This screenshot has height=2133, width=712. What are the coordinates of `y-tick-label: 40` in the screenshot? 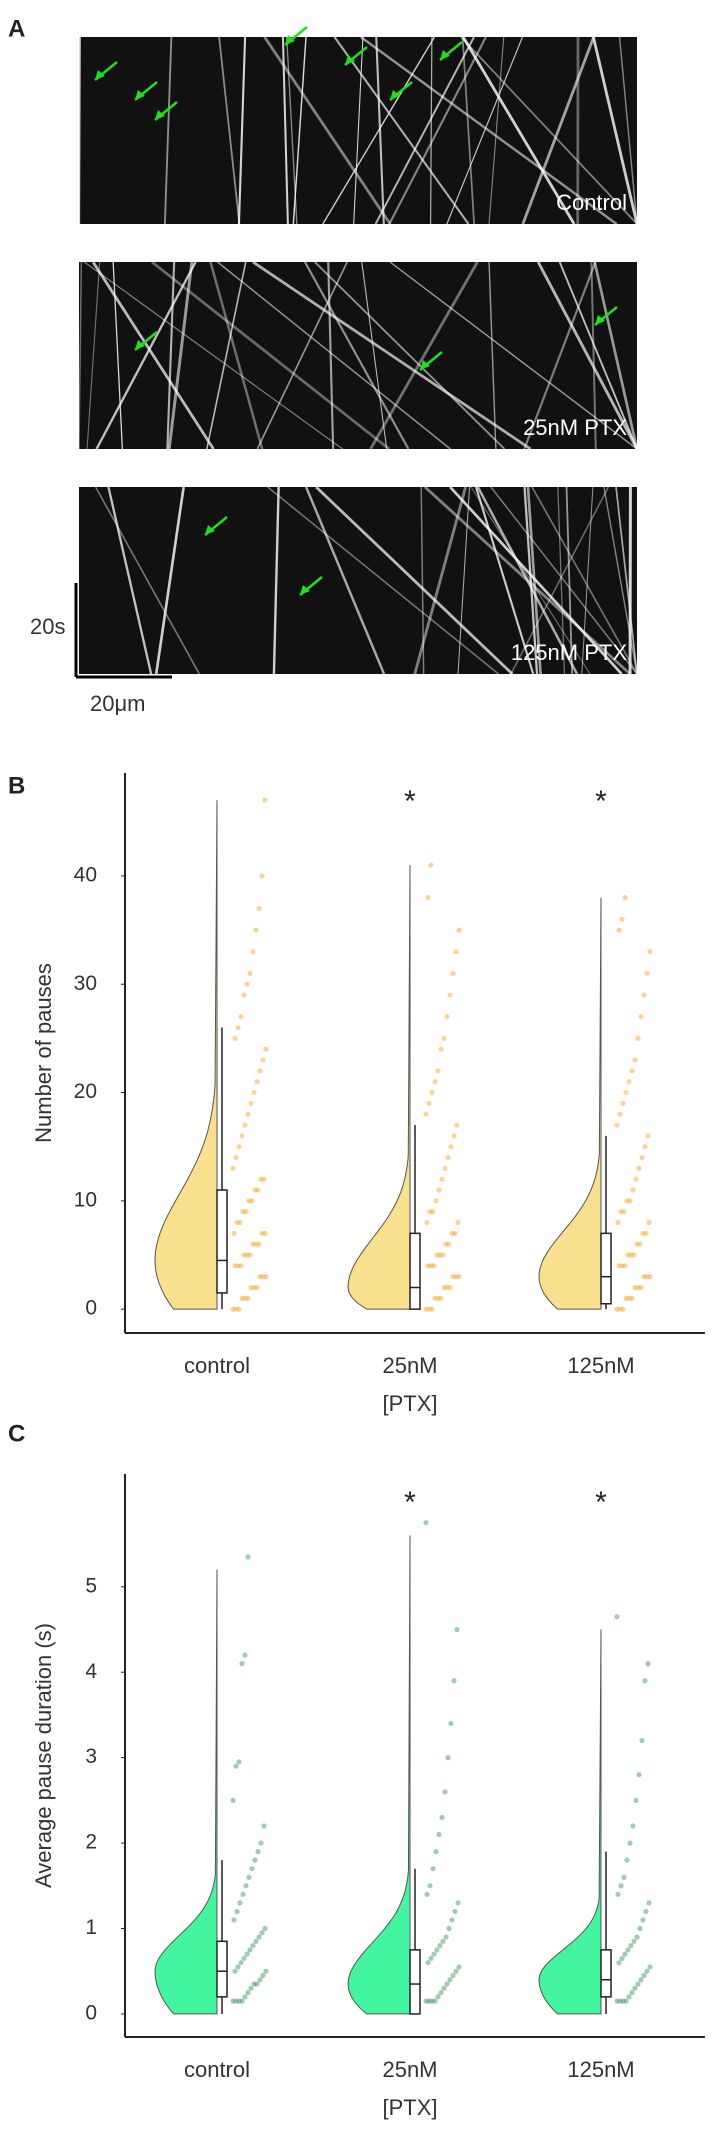 It's located at (85, 874).